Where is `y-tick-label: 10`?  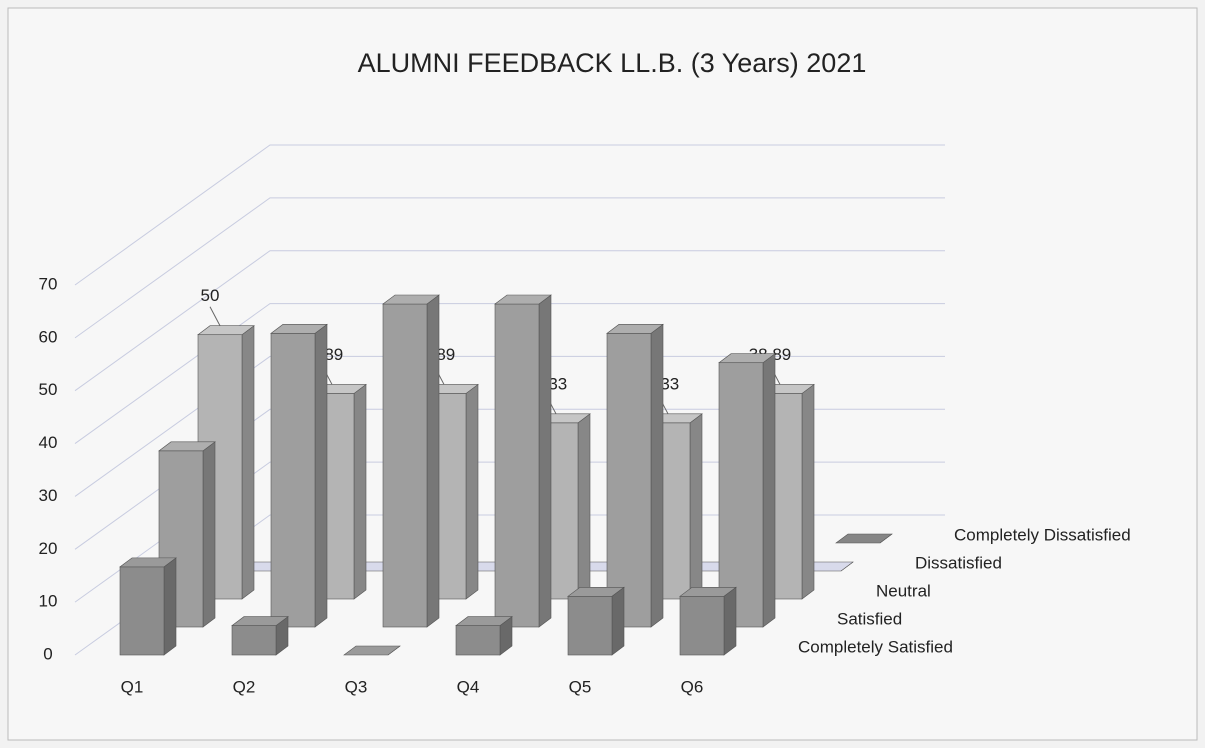 y-tick-label: 10 is located at coordinates (48, 601).